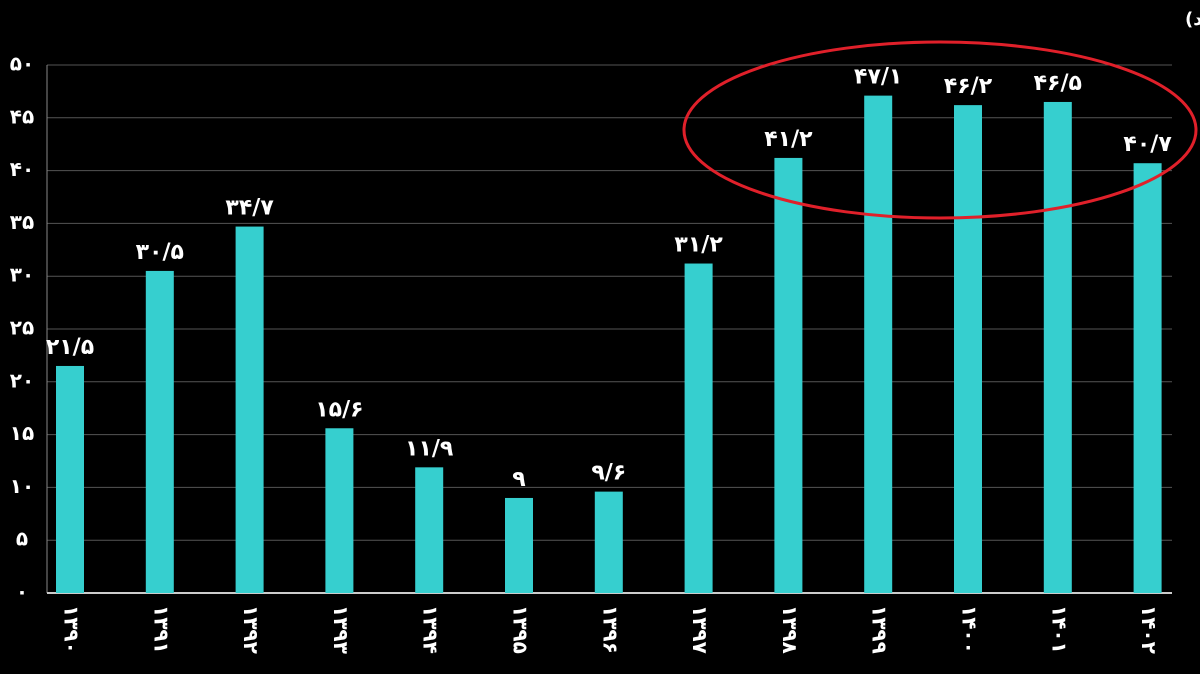  I want to click on x-tick-label: ۱۳۹۸, so click(790, 629).